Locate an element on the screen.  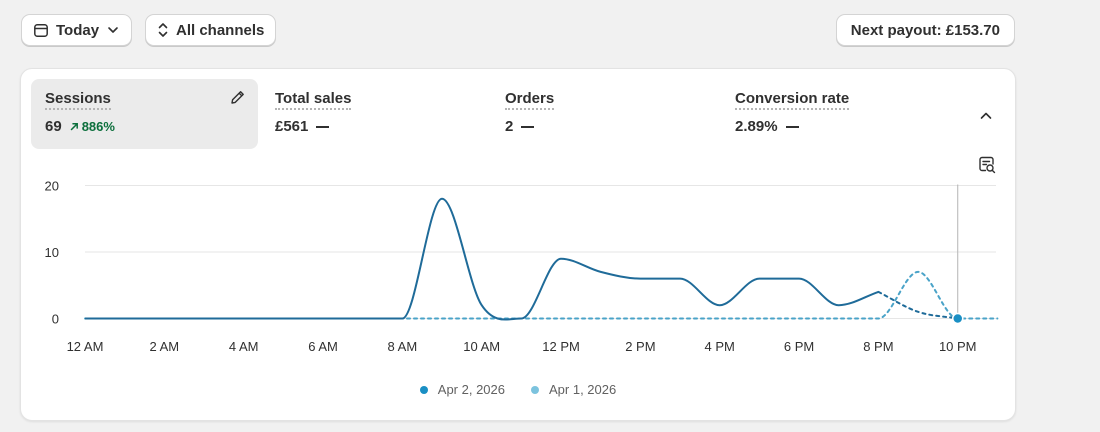
x-tick-label: 6 PM is located at coordinates (799, 346).